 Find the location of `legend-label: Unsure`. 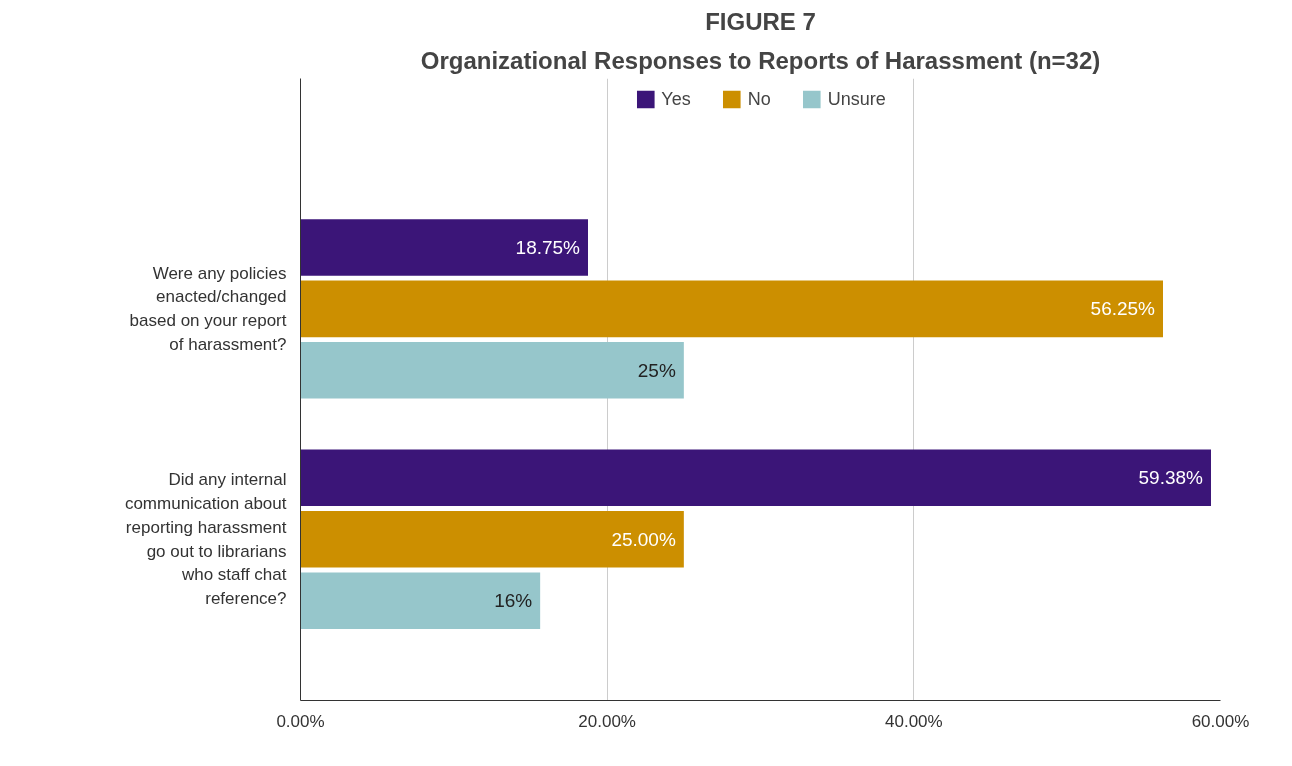

legend-label: Unsure is located at coordinates (856, 99).